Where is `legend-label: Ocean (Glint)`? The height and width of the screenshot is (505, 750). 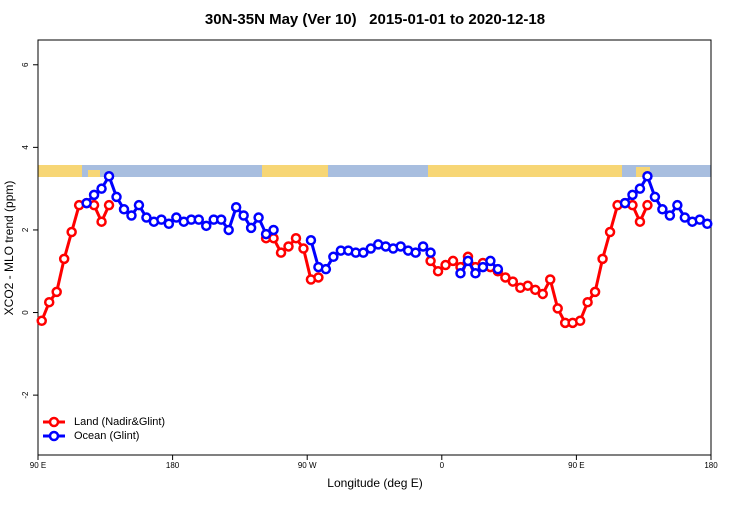
legend-label: Ocean (Glint) is located at coordinates (106, 436).